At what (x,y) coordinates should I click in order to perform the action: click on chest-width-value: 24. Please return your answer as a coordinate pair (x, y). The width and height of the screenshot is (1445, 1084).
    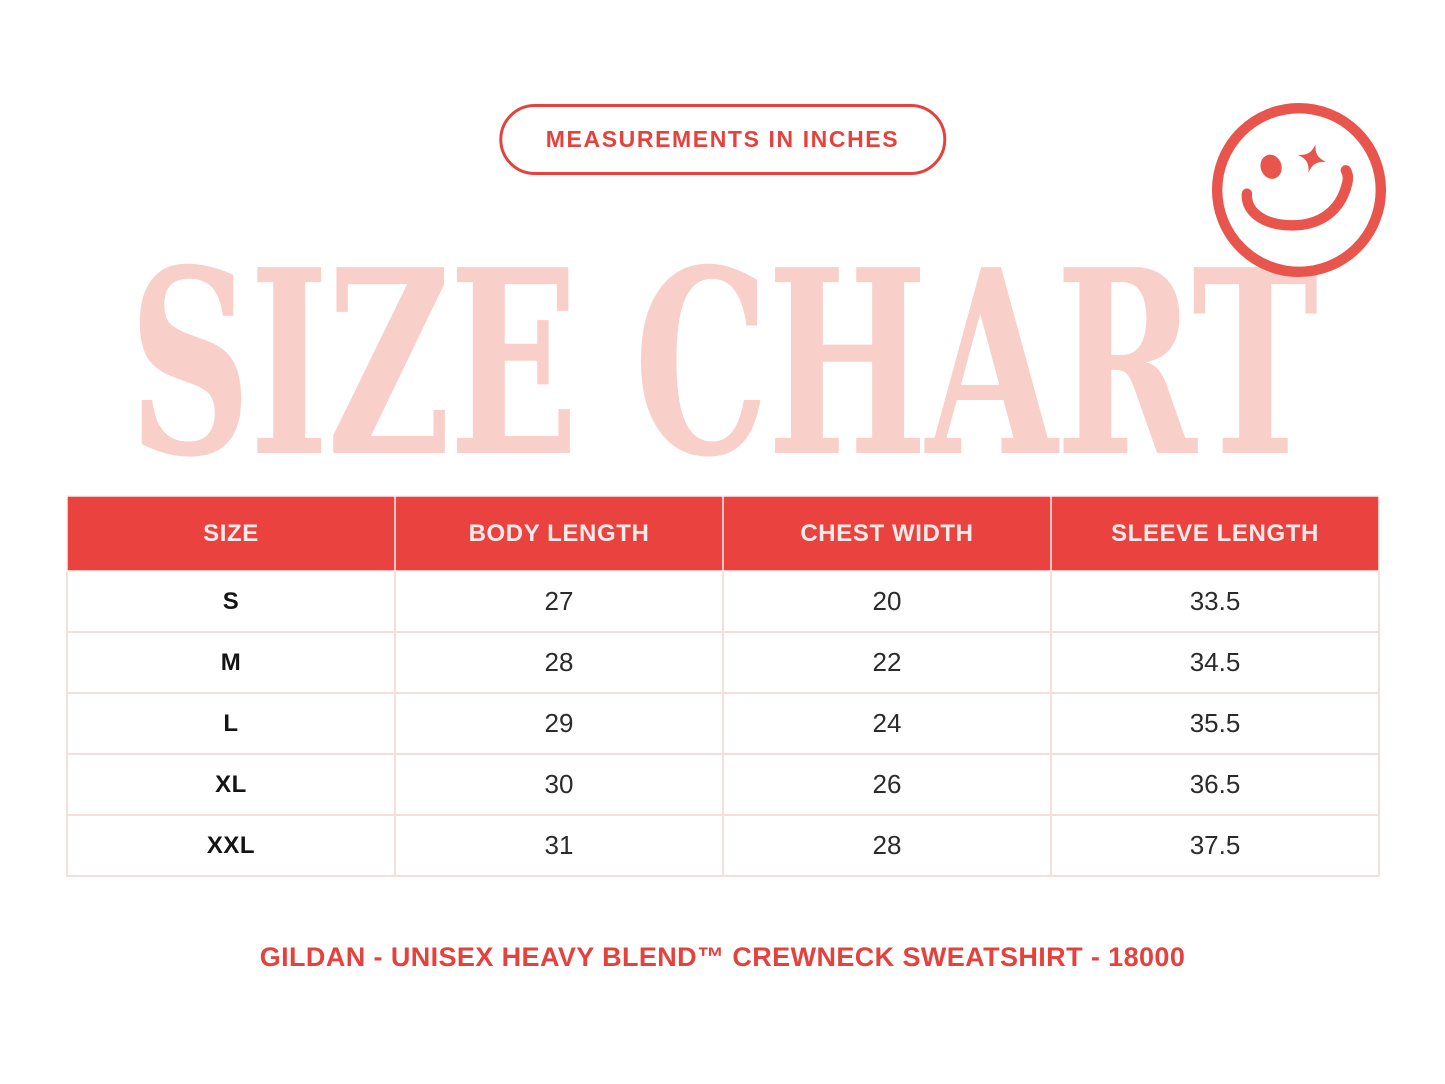
    Looking at the image, I should click on (887, 723).